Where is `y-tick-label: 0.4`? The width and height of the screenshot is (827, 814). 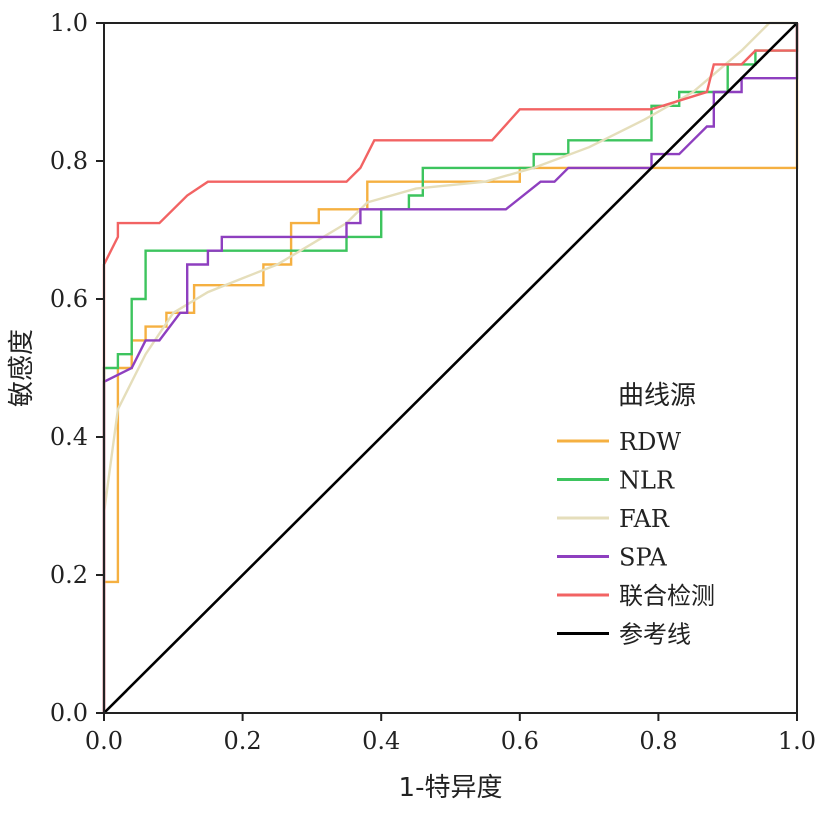 y-tick-label: 0.4 is located at coordinates (69, 437).